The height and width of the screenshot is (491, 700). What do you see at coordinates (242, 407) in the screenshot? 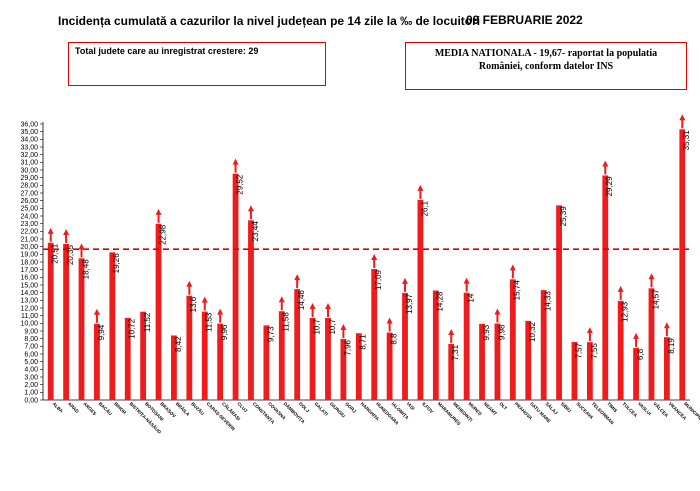
I see `category-label: CLUJ` at bounding box center [242, 407].